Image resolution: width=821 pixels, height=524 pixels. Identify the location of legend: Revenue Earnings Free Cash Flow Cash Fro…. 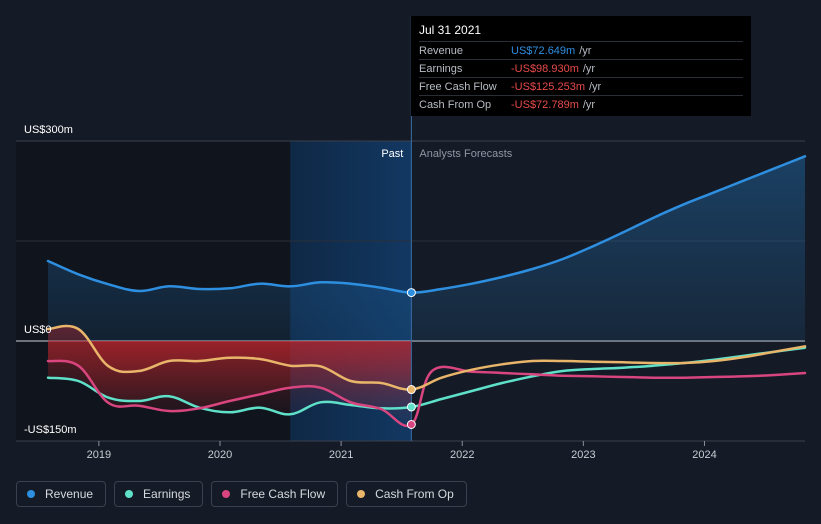
(241, 494).